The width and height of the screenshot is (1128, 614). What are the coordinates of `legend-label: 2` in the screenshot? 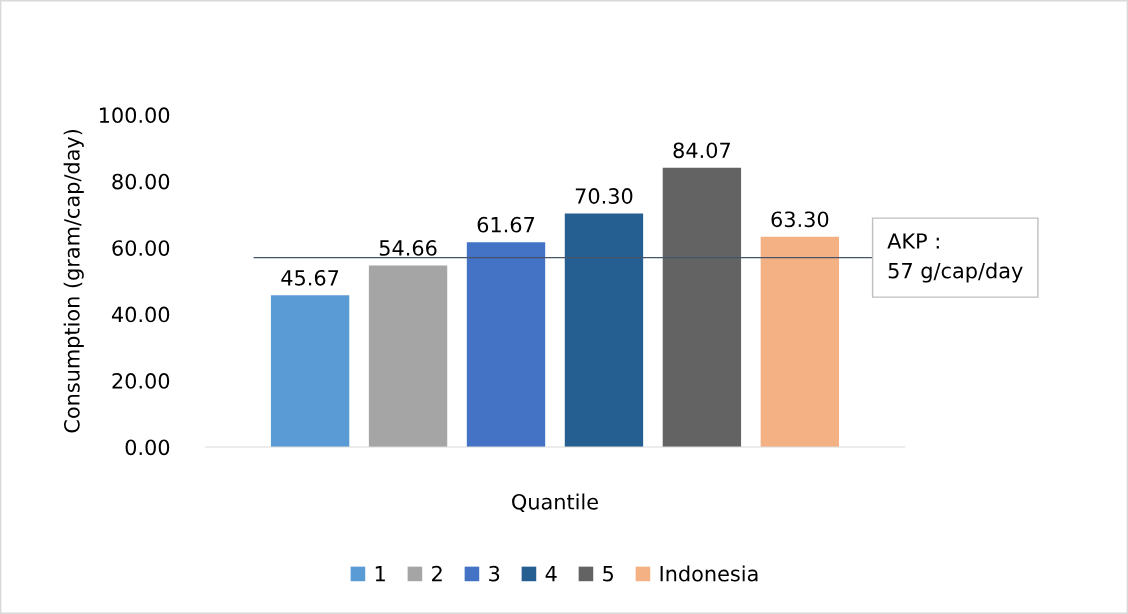 It's located at (437, 573).